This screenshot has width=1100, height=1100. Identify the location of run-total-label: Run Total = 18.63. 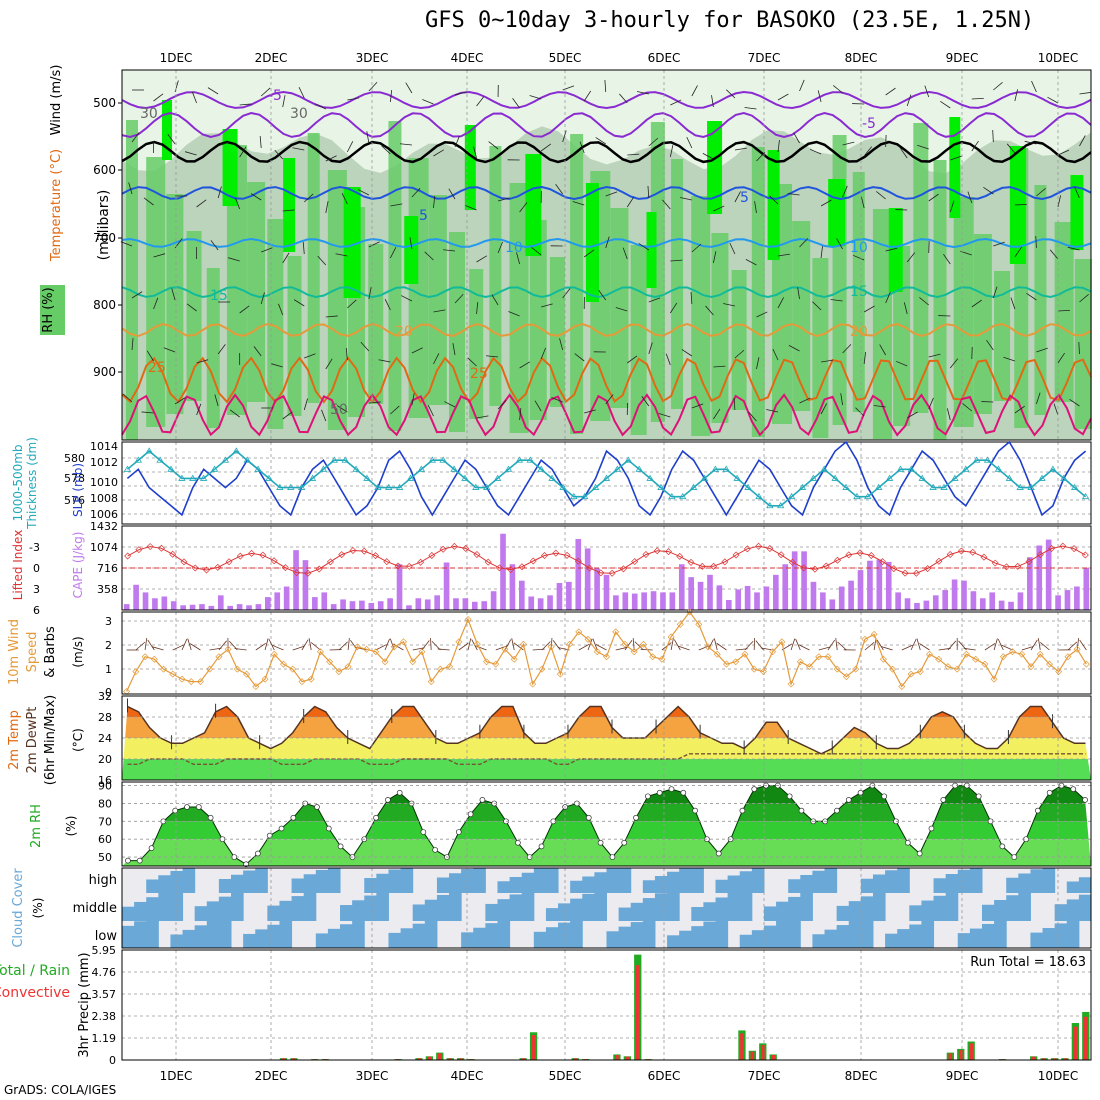
(1028, 962).